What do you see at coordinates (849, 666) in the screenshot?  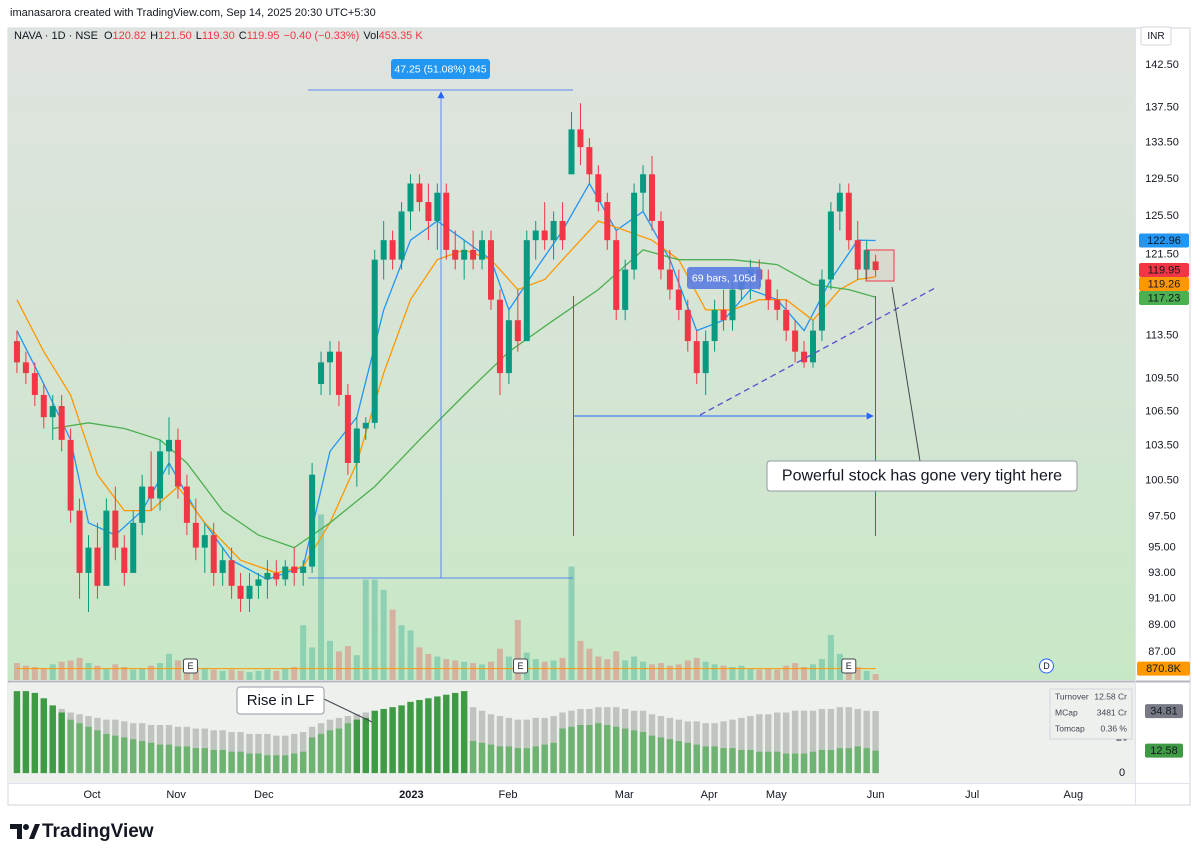 I see `event-marker` at bounding box center [849, 666].